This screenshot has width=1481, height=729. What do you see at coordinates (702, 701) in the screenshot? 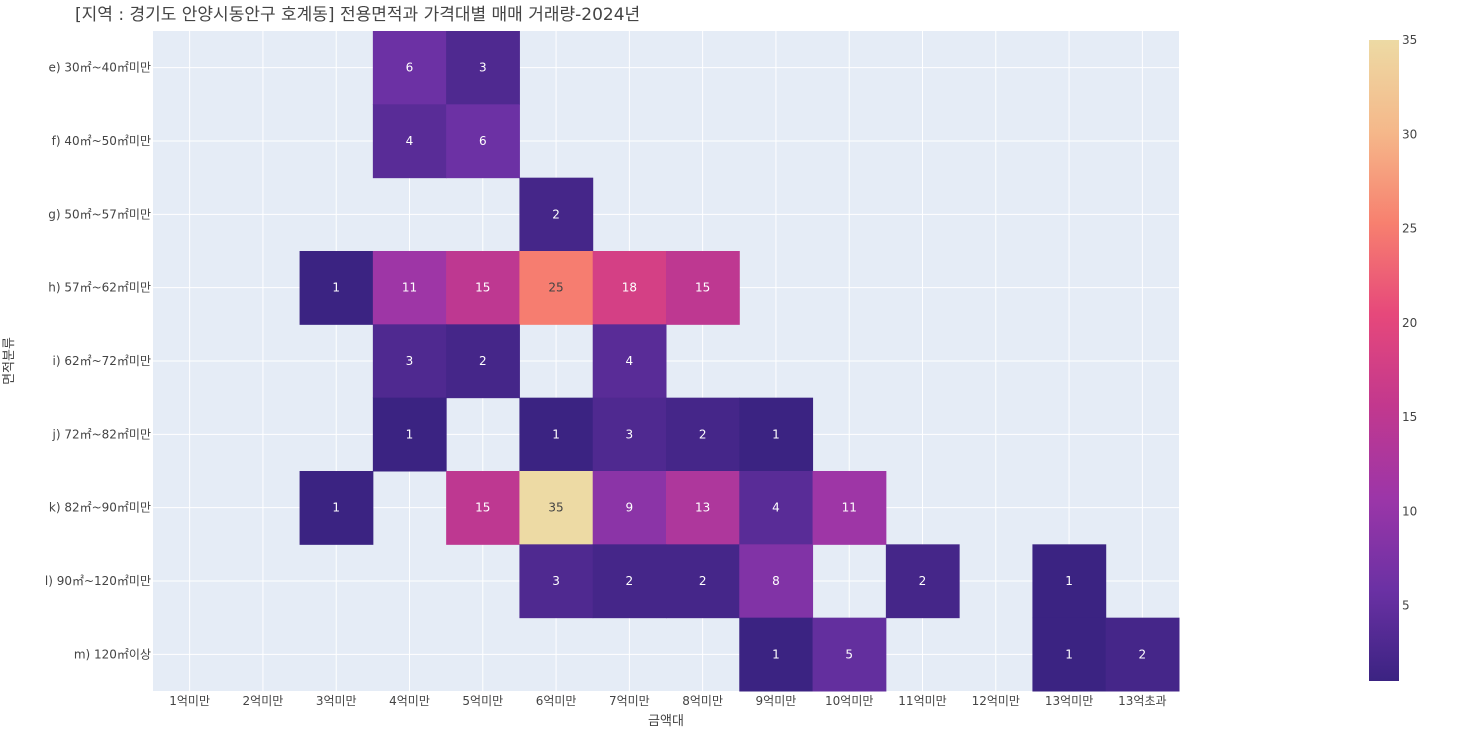
I see `x-tick-label: 8억미만` at bounding box center [702, 701].